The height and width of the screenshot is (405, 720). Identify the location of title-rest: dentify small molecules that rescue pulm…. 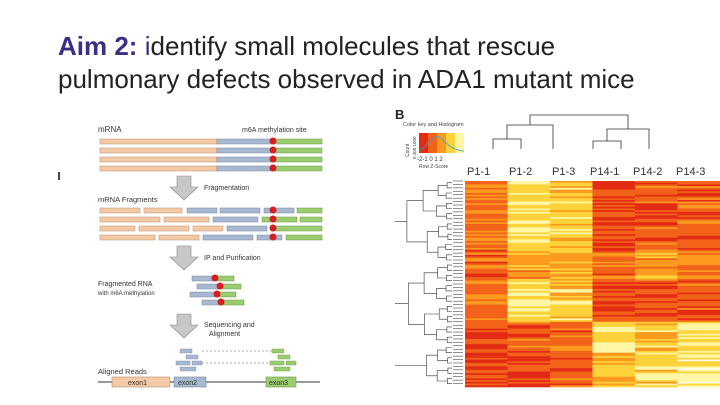
(346, 62).